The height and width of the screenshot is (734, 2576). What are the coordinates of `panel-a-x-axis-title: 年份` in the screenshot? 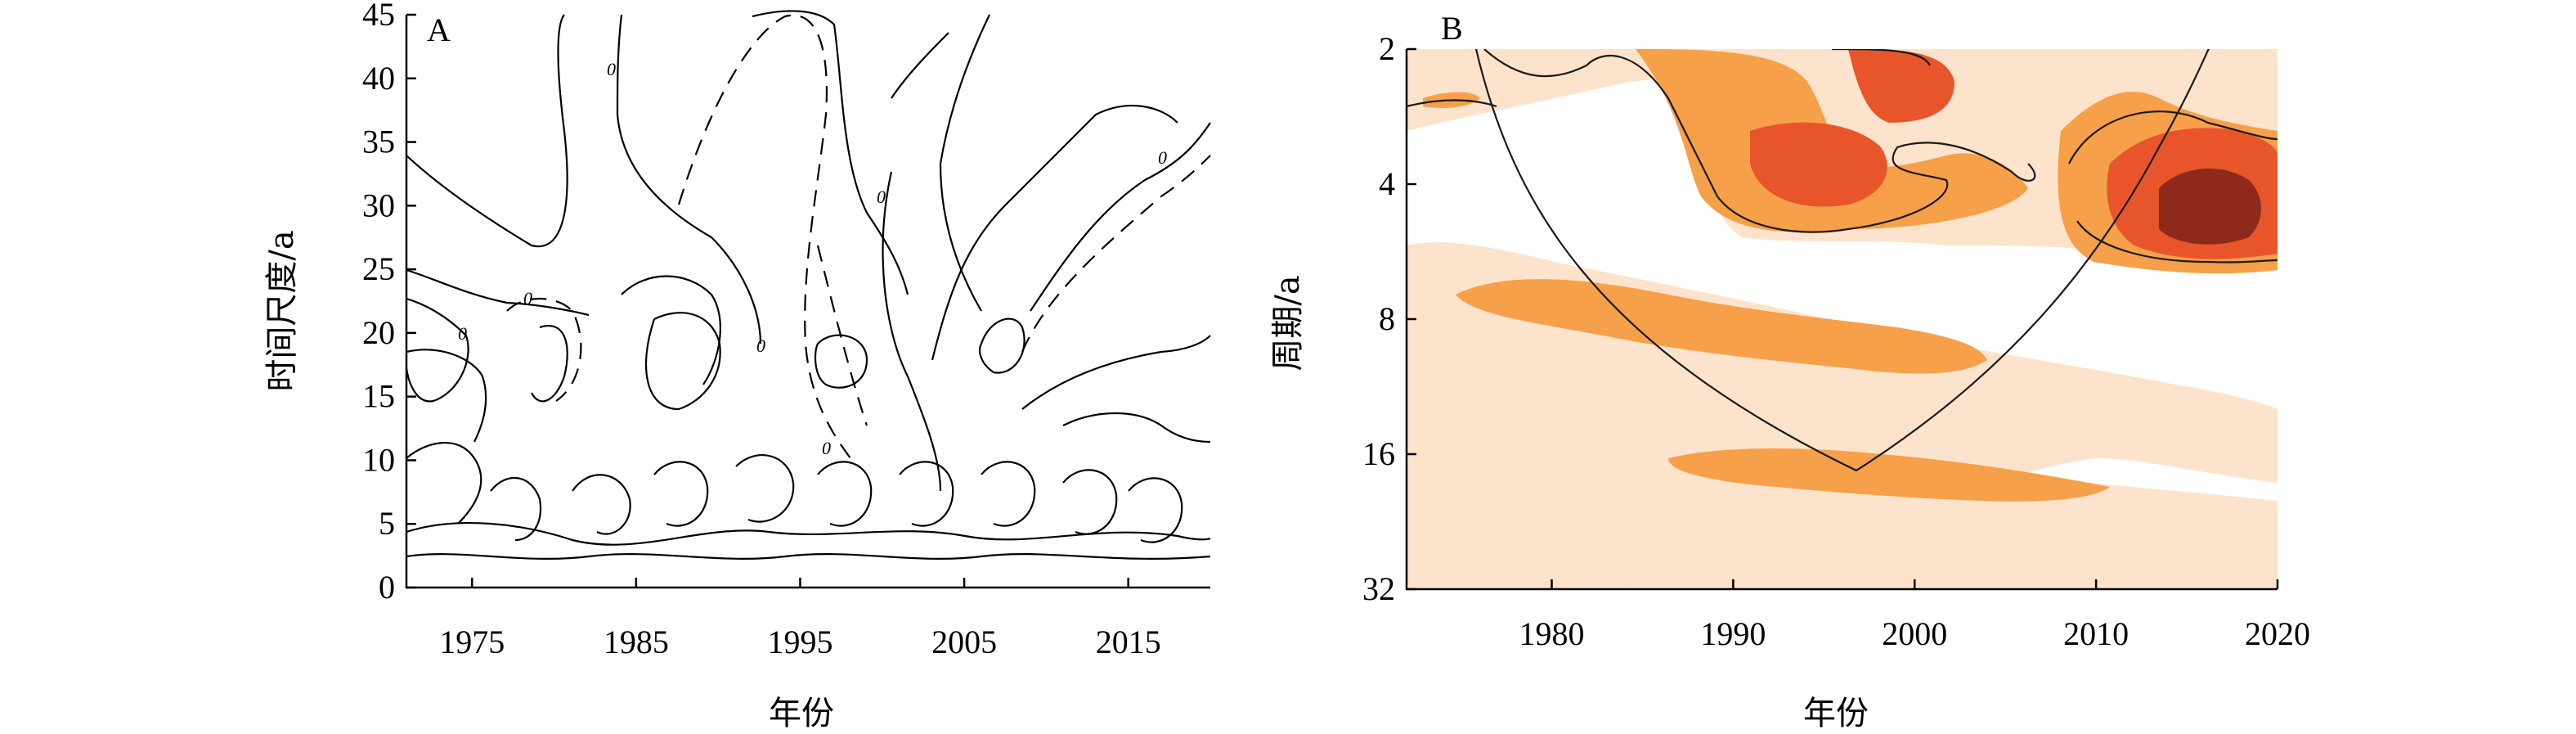 It's located at (801, 713).